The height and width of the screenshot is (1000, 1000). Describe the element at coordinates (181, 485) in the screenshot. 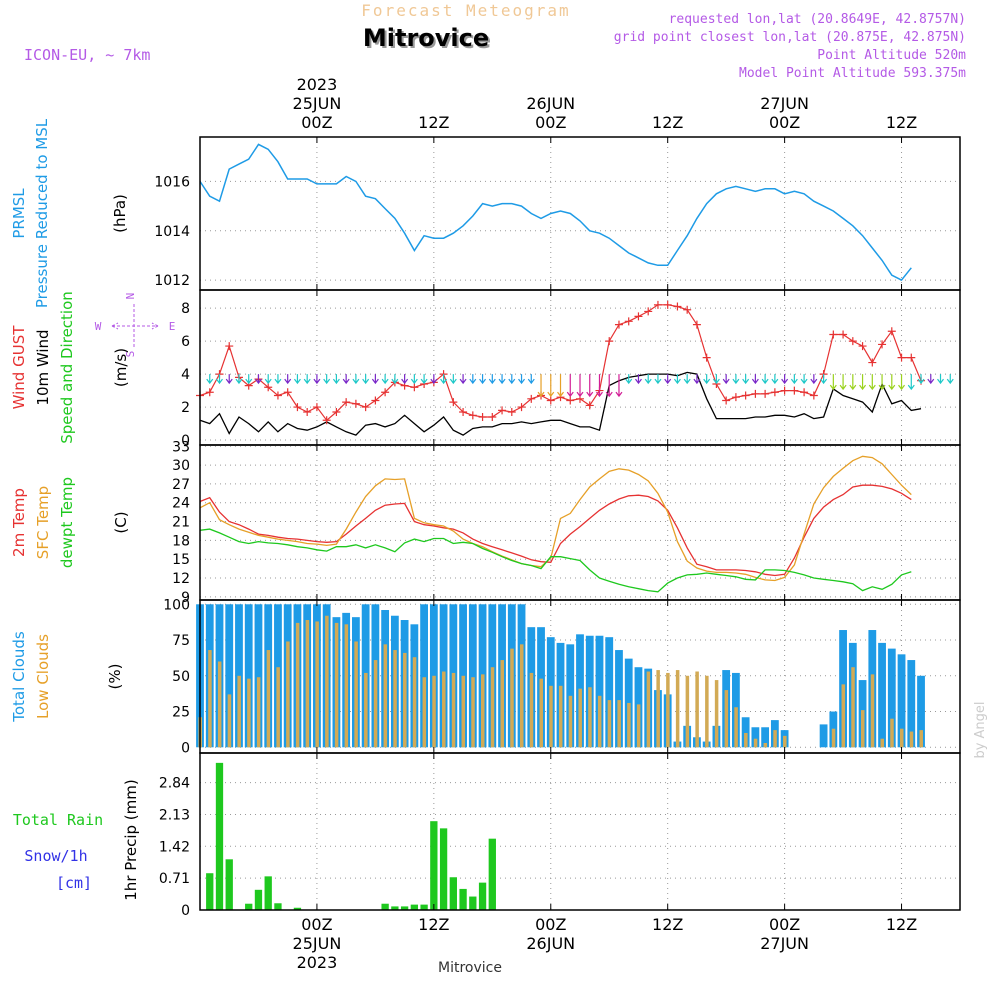

I see `y-tick-label: 27` at that location.